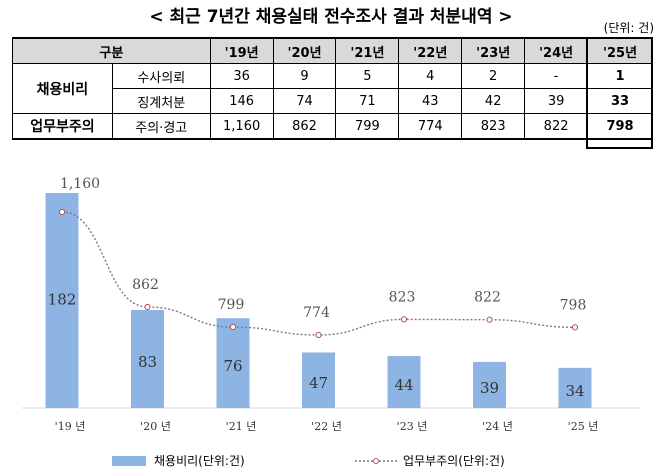 The width and height of the screenshot is (662, 473). Describe the element at coordinates (316, 313) in the screenshot. I see `line-value-label: 774` at that location.